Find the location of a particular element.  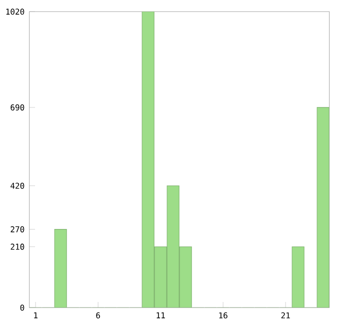

y-tick-label: 210 is located at coordinates (17, 247).